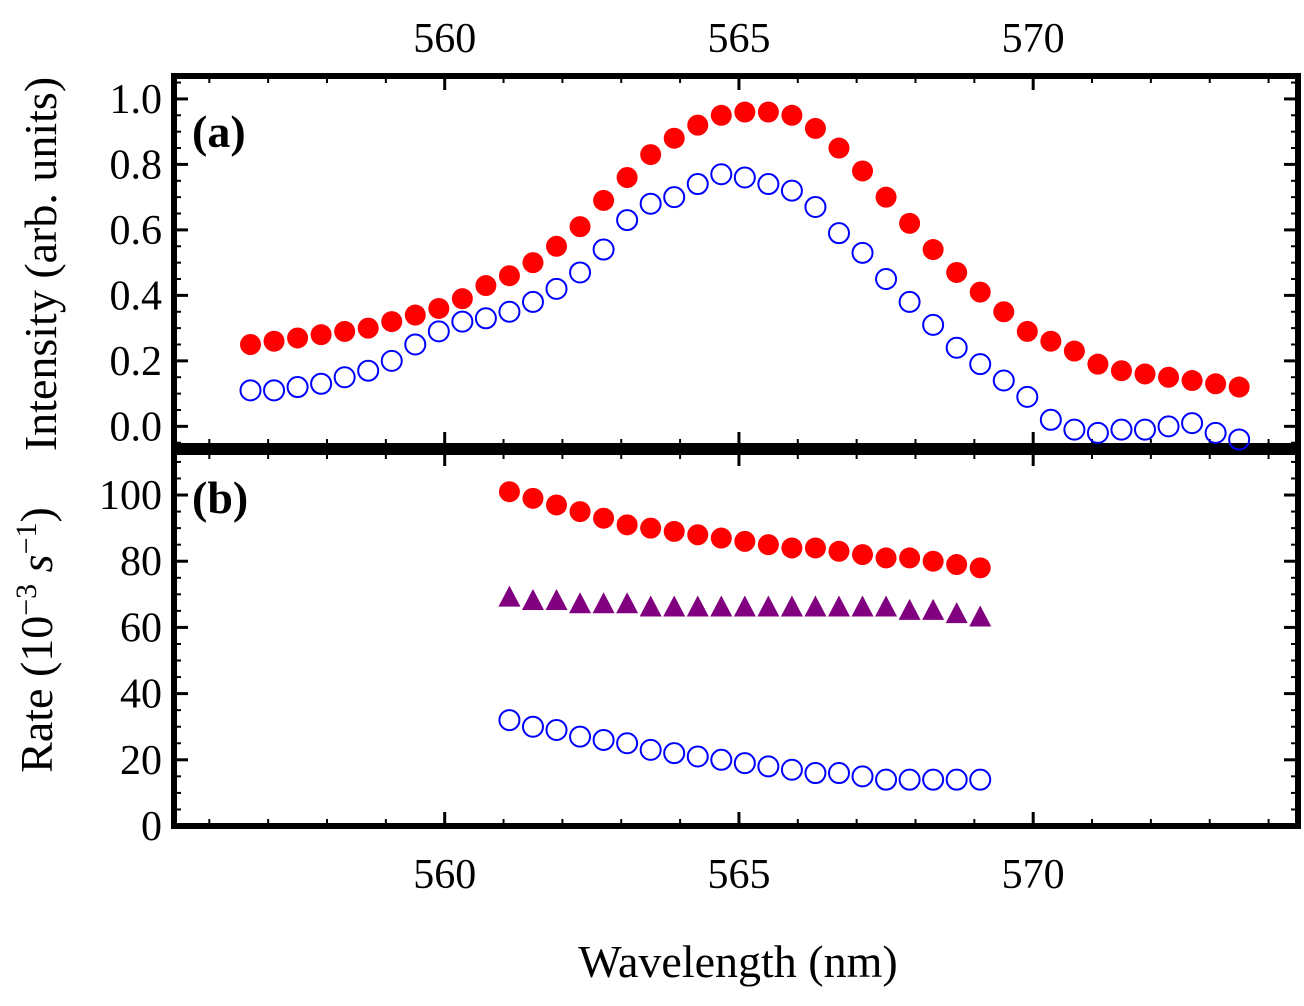 The height and width of the screenshot is (1006, 1304). What do you see at coordinates (36, 514) in the screenshot?
I see `ylabel-suffix: )` at bounding box center [36, 514].